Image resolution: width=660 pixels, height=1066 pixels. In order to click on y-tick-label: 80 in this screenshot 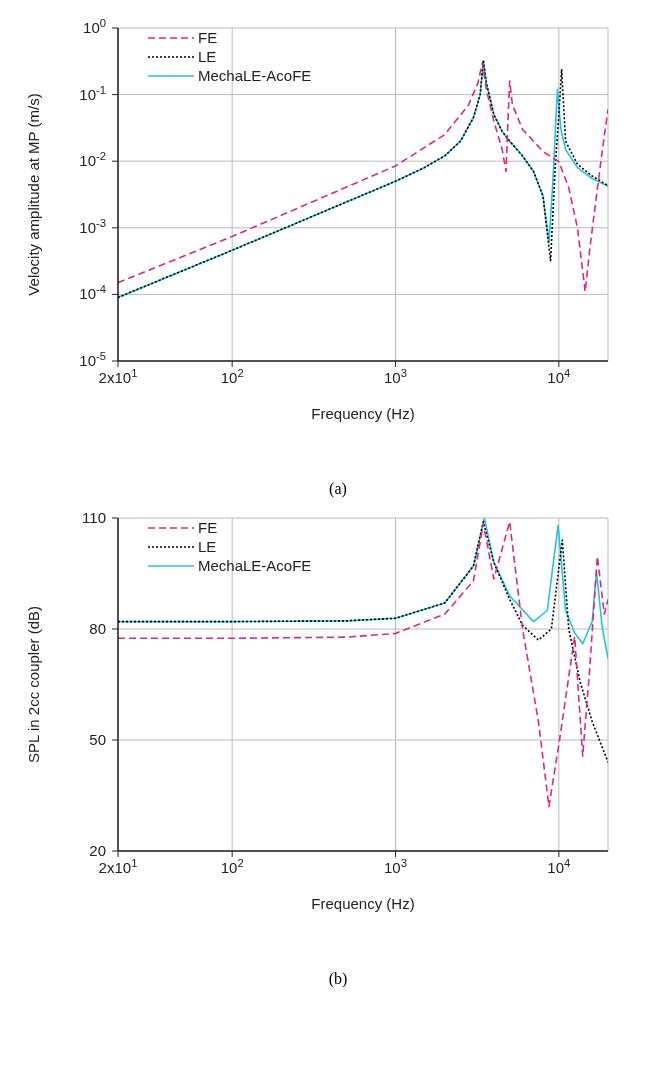, I will do `click(97, 628)`.